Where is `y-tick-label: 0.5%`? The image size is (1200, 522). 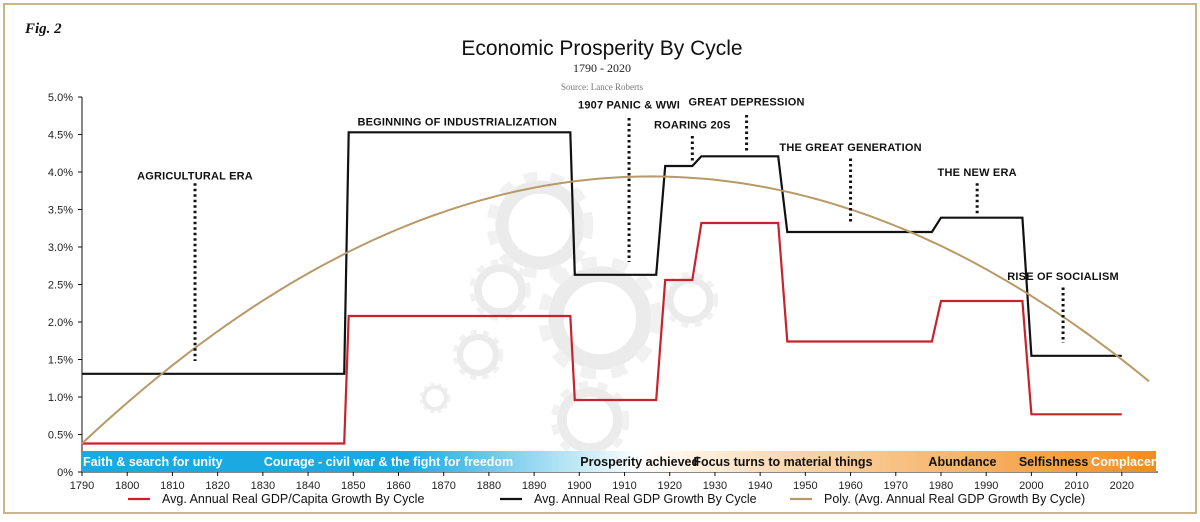 y-tick-label: 0.5% is located at coordinates (60, 436).